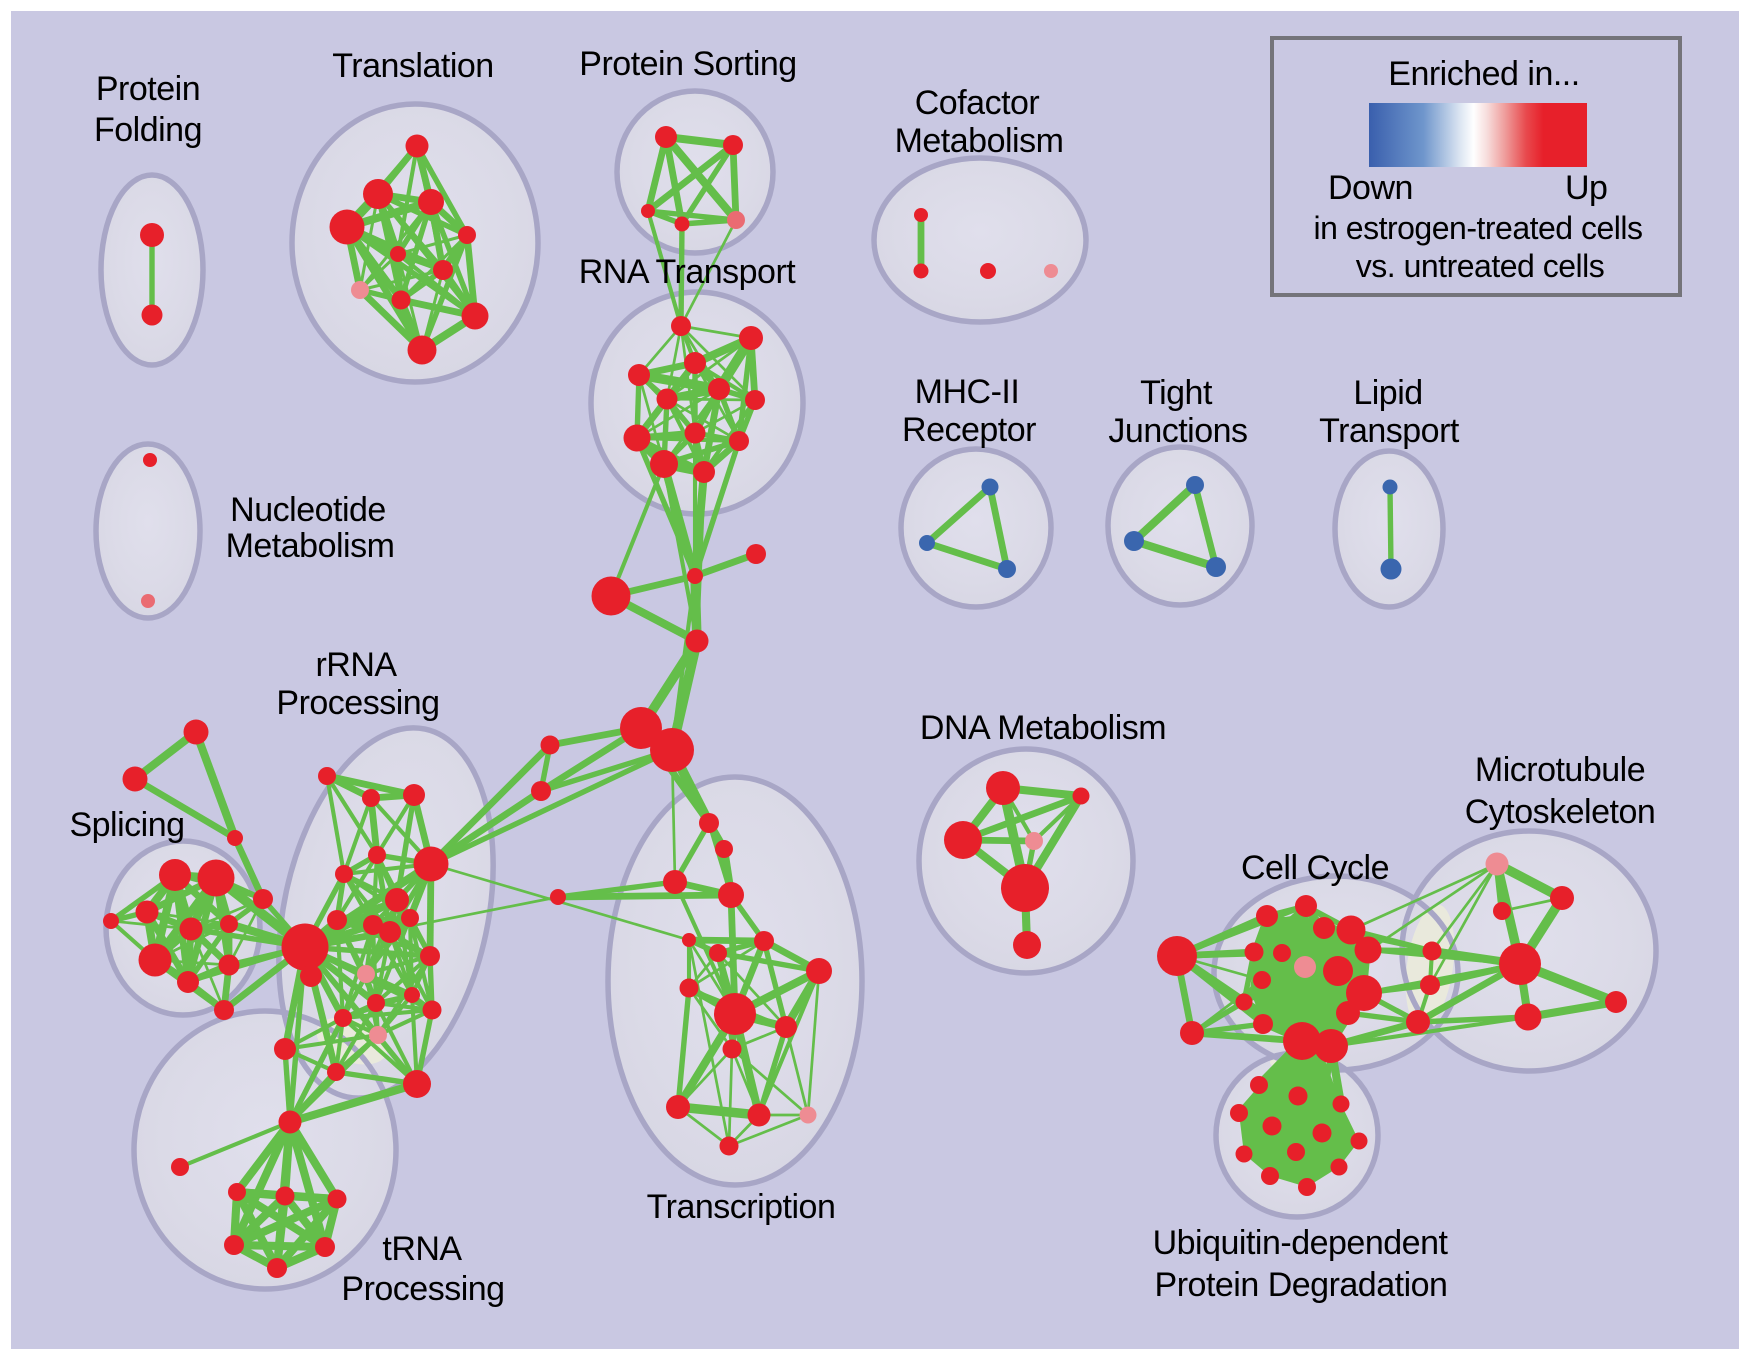  Describe the element at coordinates (688, 272) in the screenshot. I see `svg-text: RNA Transport` at that location.